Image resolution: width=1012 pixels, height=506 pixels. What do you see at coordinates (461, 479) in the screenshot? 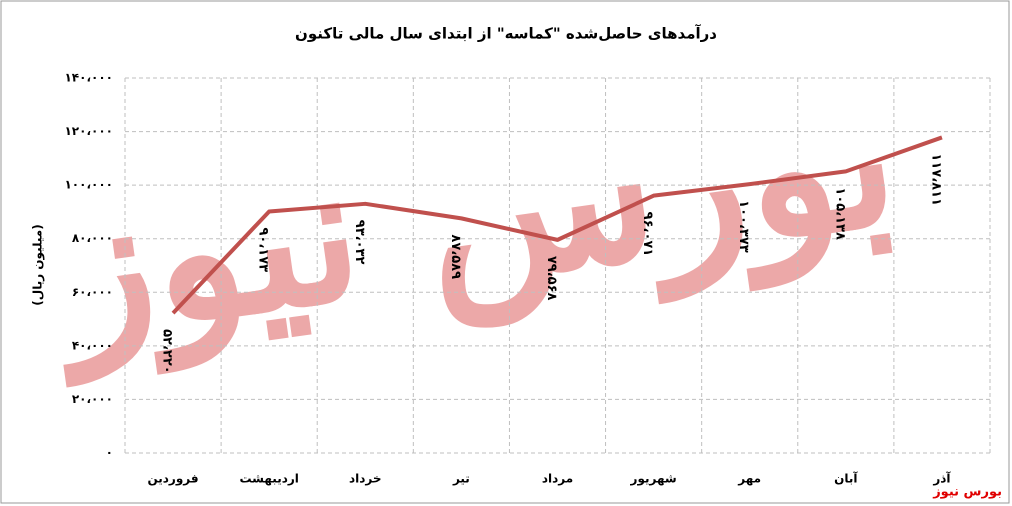
I see `x-tick-label: تیر` at bounding box center [461, 479].